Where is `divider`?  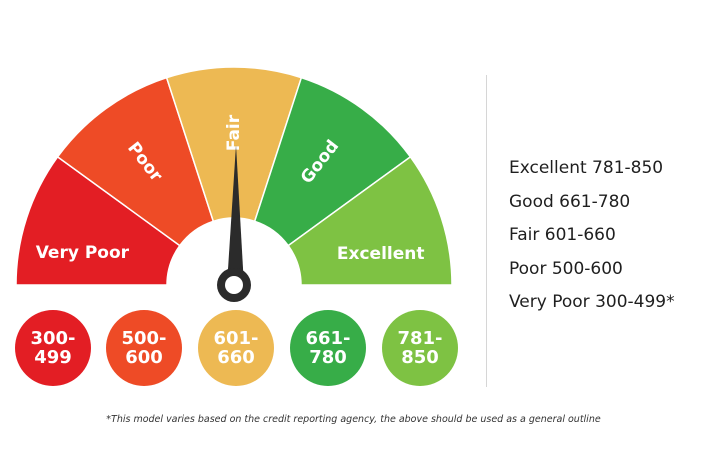
divider is located at coordinates (486, 231).